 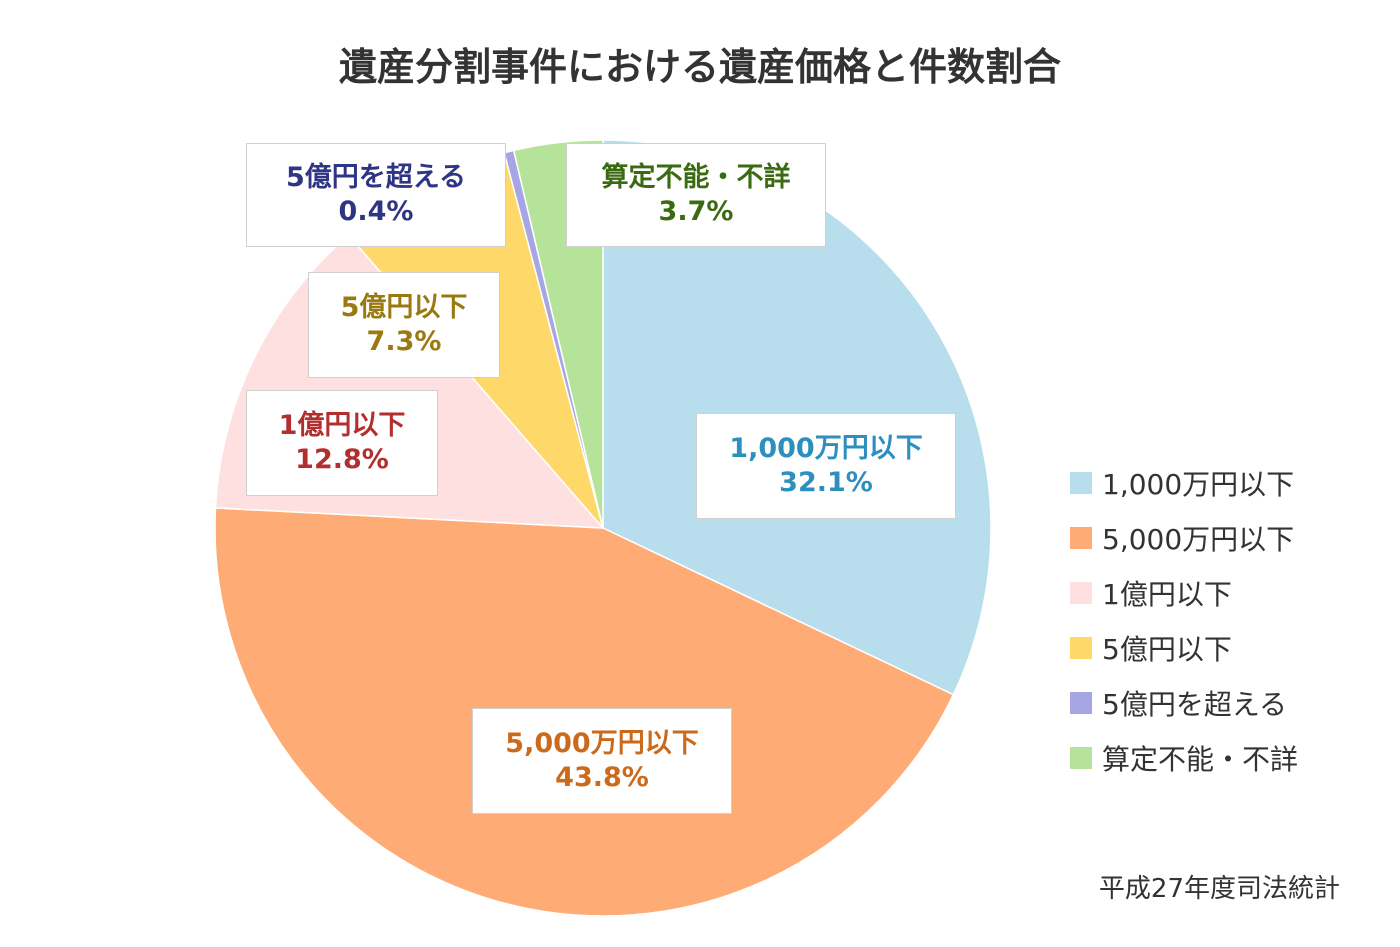 What do you see at coordinates (404, 325) in the screenshot?
I see `data-label-le-5oku: 5億円以下 7.3%` at bounding box center [404, 325].